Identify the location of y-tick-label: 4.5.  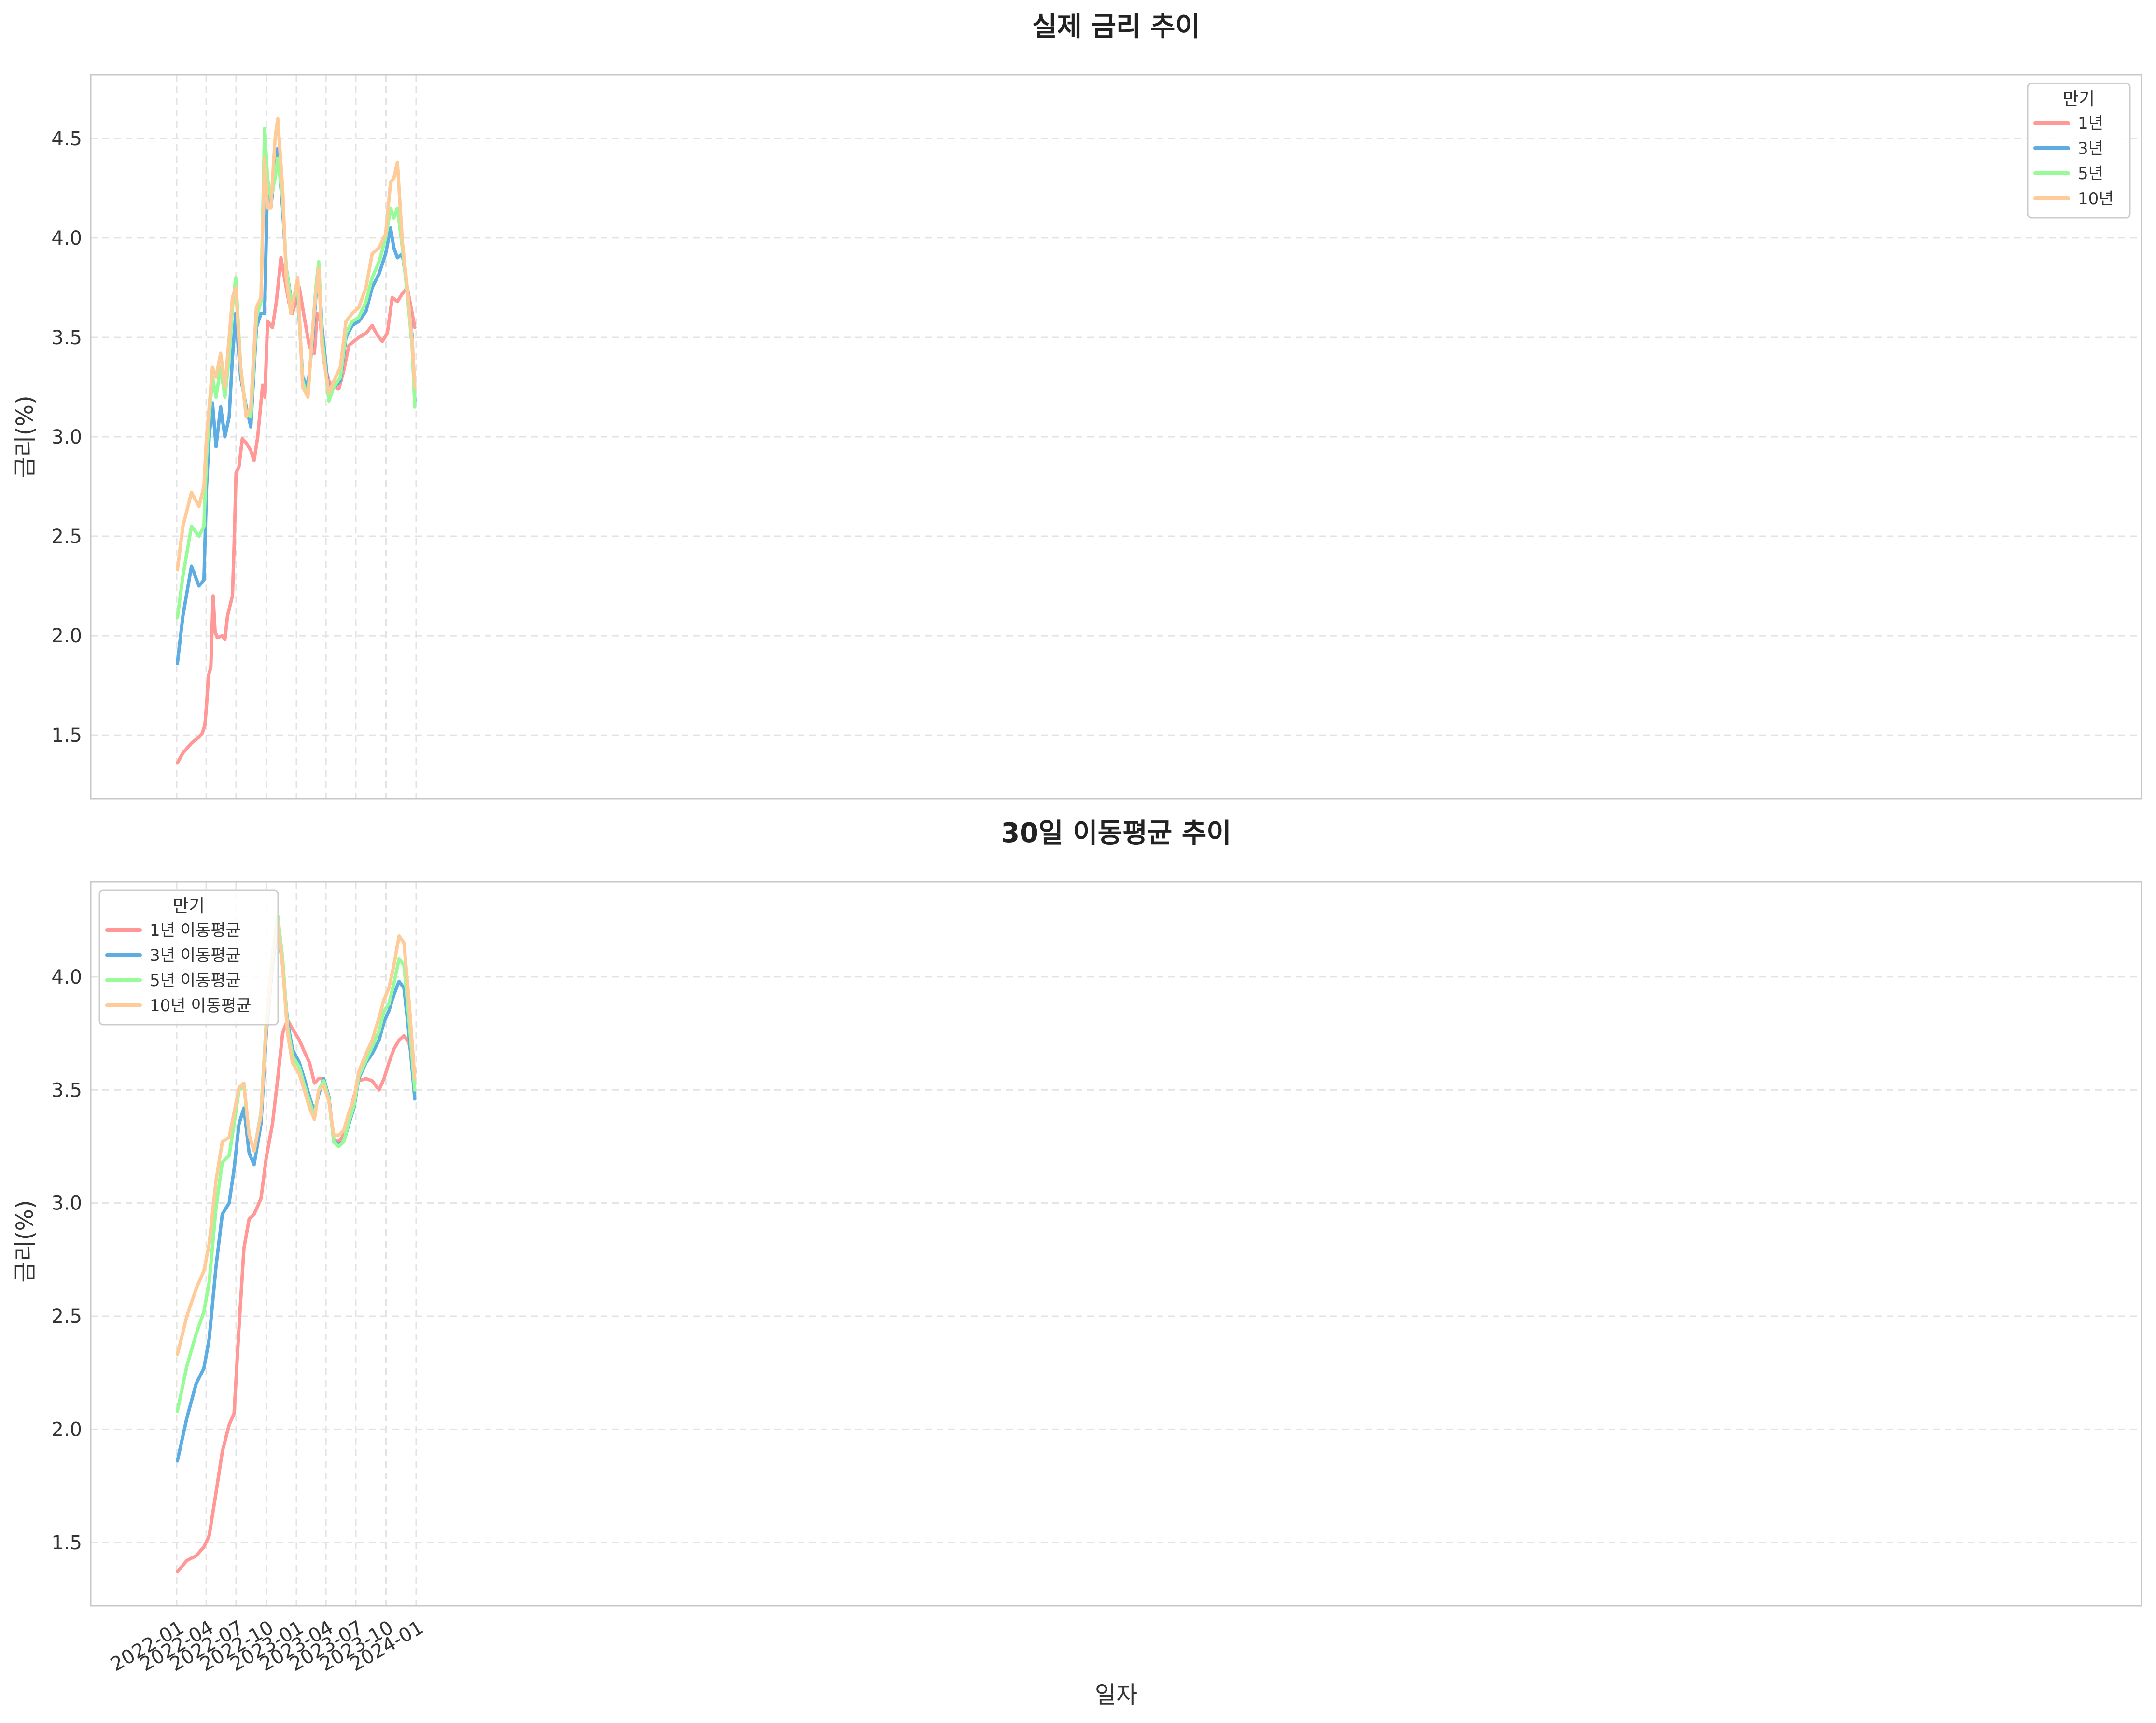
(66, 139).